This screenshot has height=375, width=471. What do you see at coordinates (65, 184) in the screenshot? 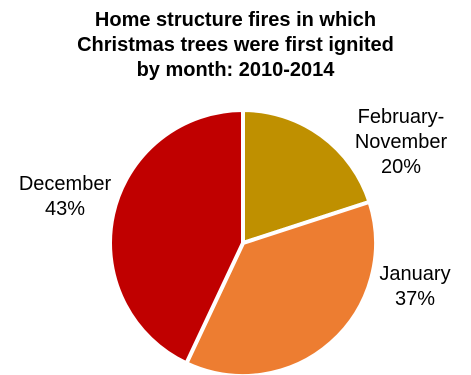
I see `slice-label-december-line-1: December` at bounding box center [65, 184].